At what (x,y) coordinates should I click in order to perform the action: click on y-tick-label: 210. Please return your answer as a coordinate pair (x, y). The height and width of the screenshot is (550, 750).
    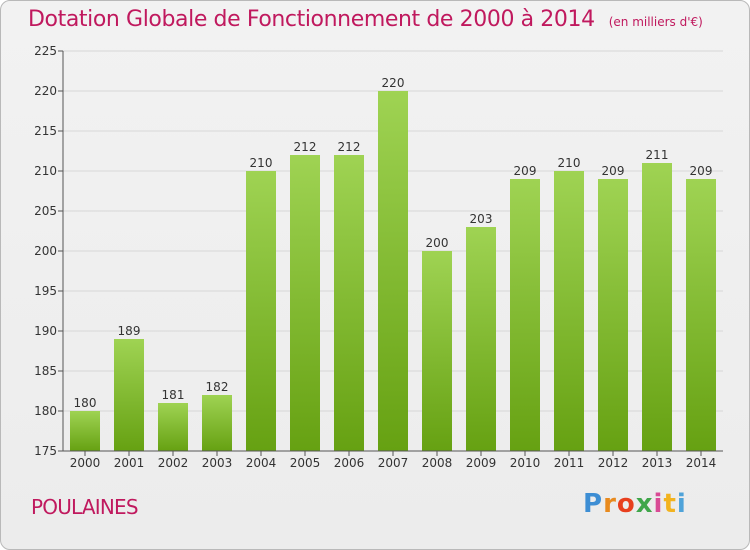
    Looking at the image, I should click on (45, 171).